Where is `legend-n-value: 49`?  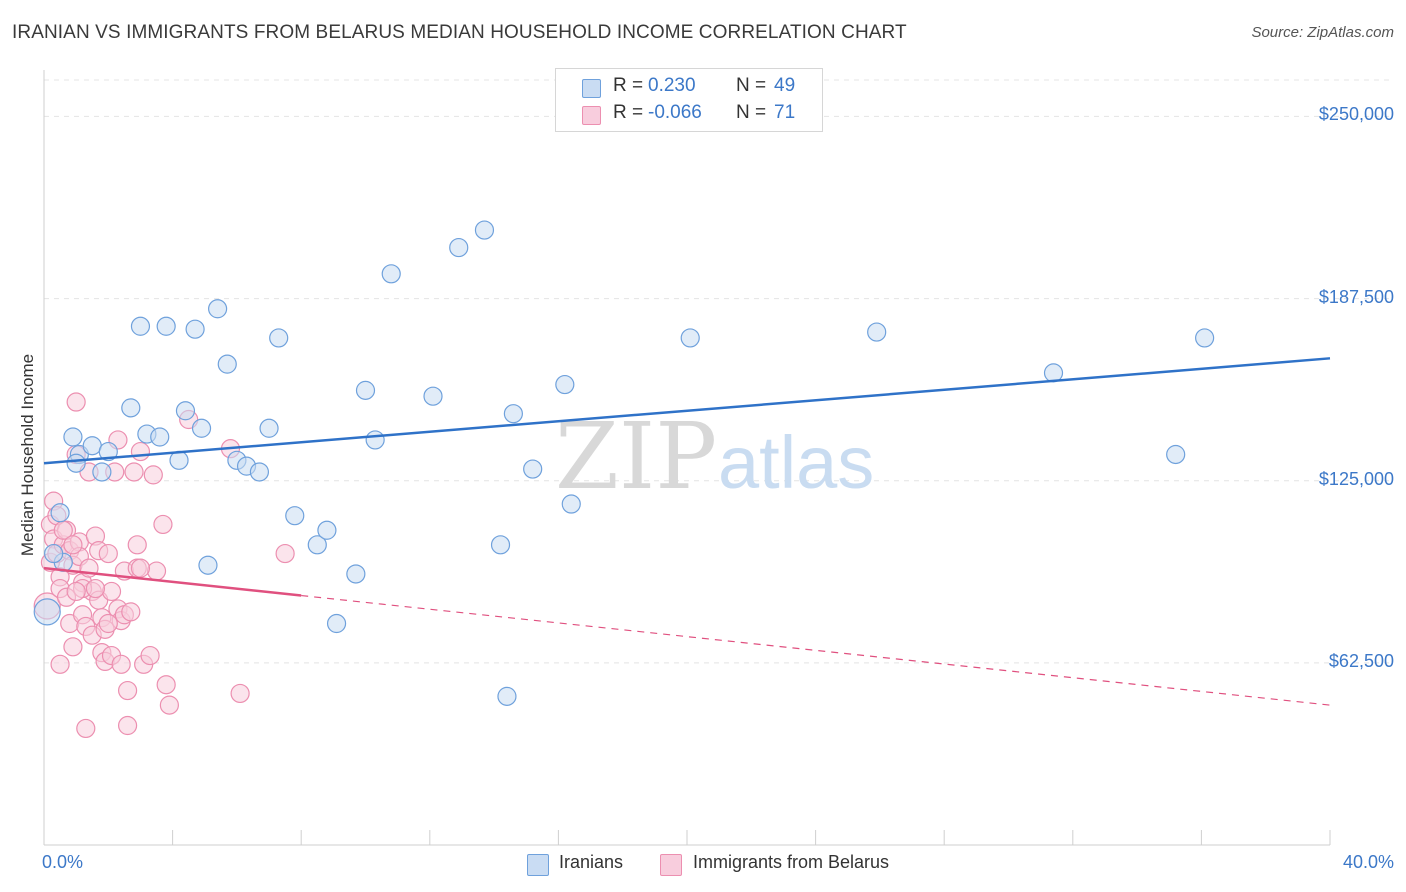 legend-n-value: 49 is located at coordinates (785, 85).